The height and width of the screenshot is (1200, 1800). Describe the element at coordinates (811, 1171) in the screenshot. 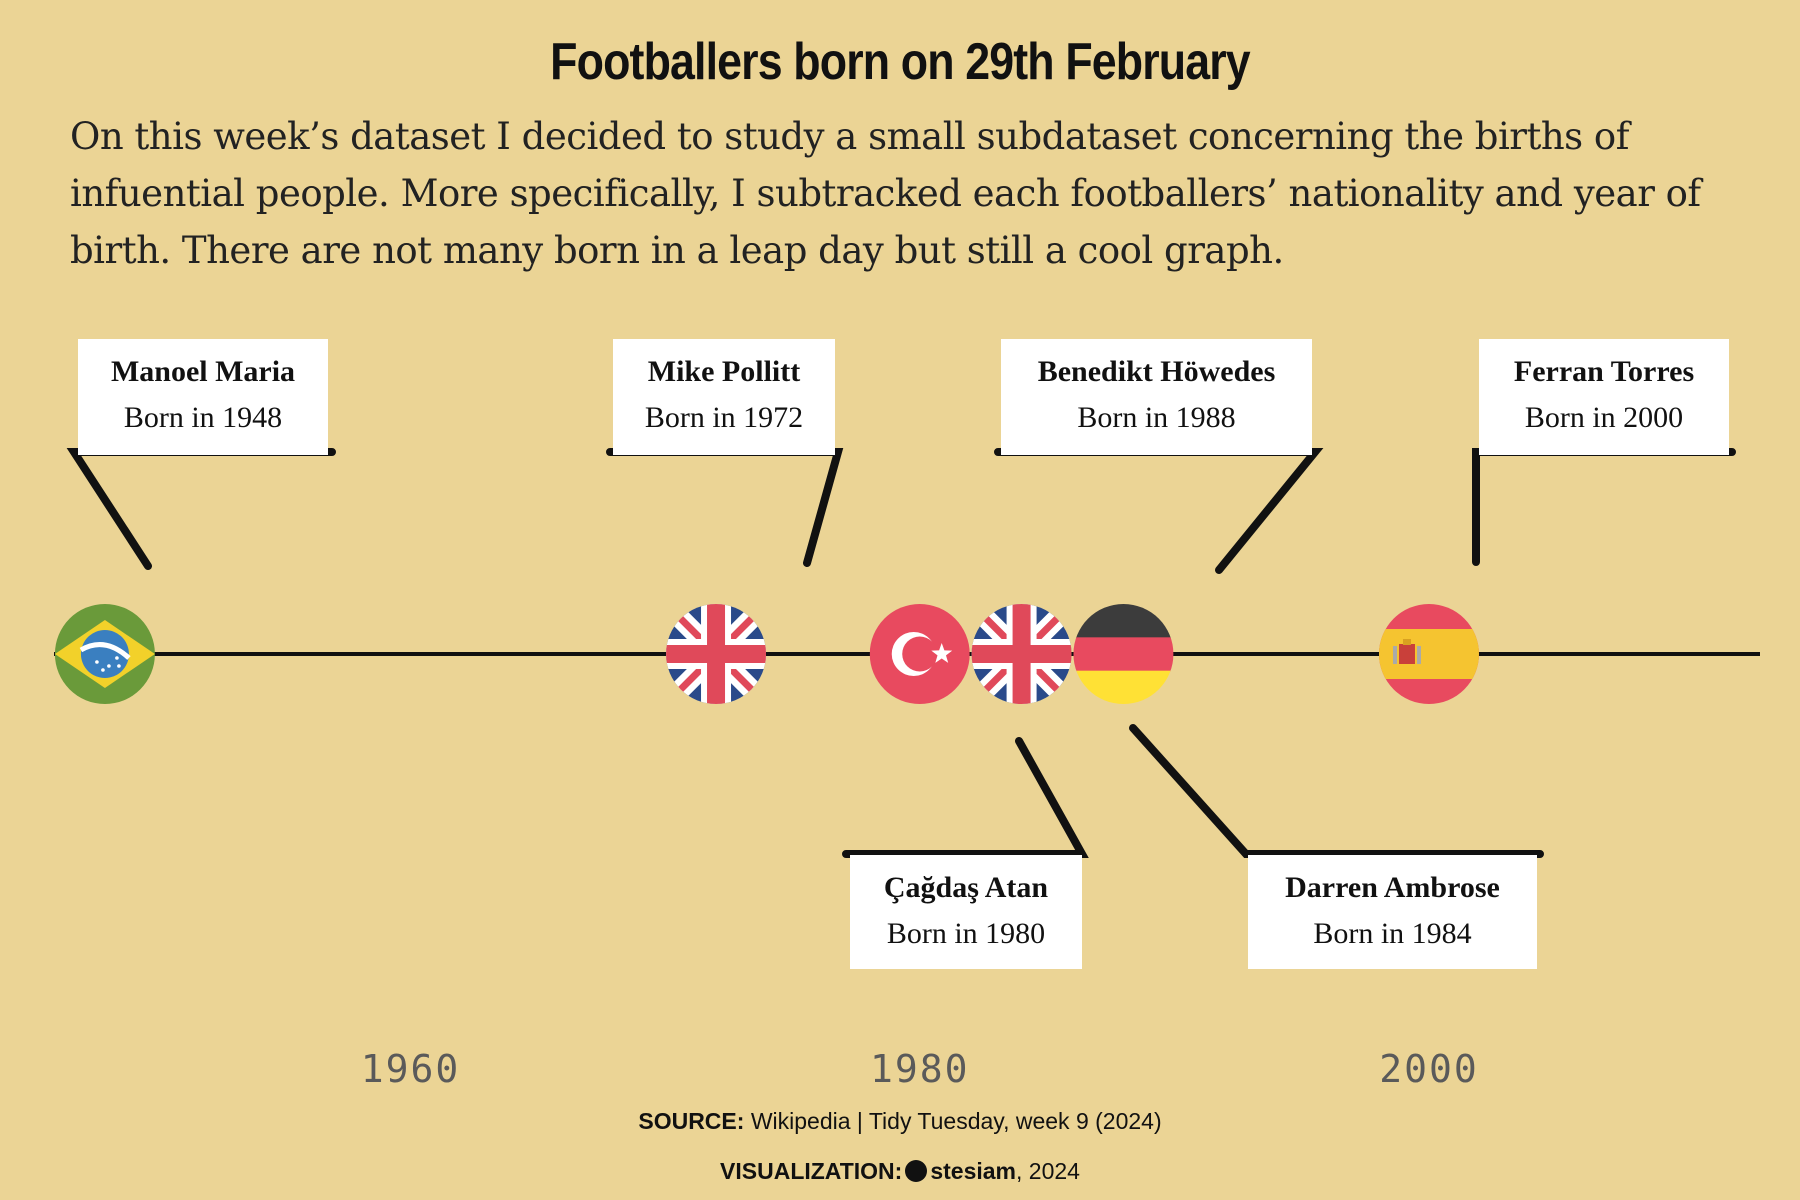

I see `viz-label: VISUALIZATION:` at that location.